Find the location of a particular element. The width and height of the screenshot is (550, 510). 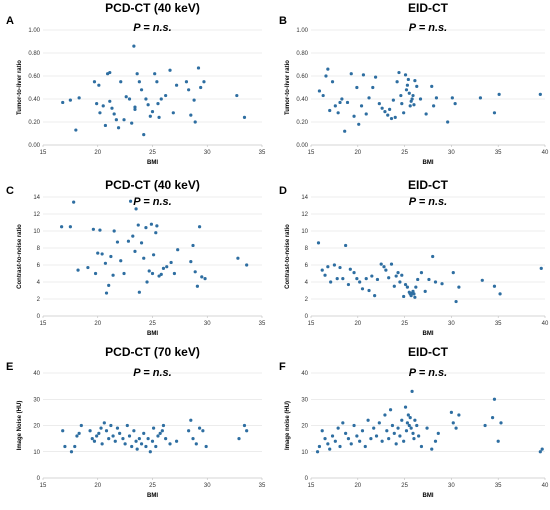

y-tick-label: 12 is located at coordinates (36, 215).